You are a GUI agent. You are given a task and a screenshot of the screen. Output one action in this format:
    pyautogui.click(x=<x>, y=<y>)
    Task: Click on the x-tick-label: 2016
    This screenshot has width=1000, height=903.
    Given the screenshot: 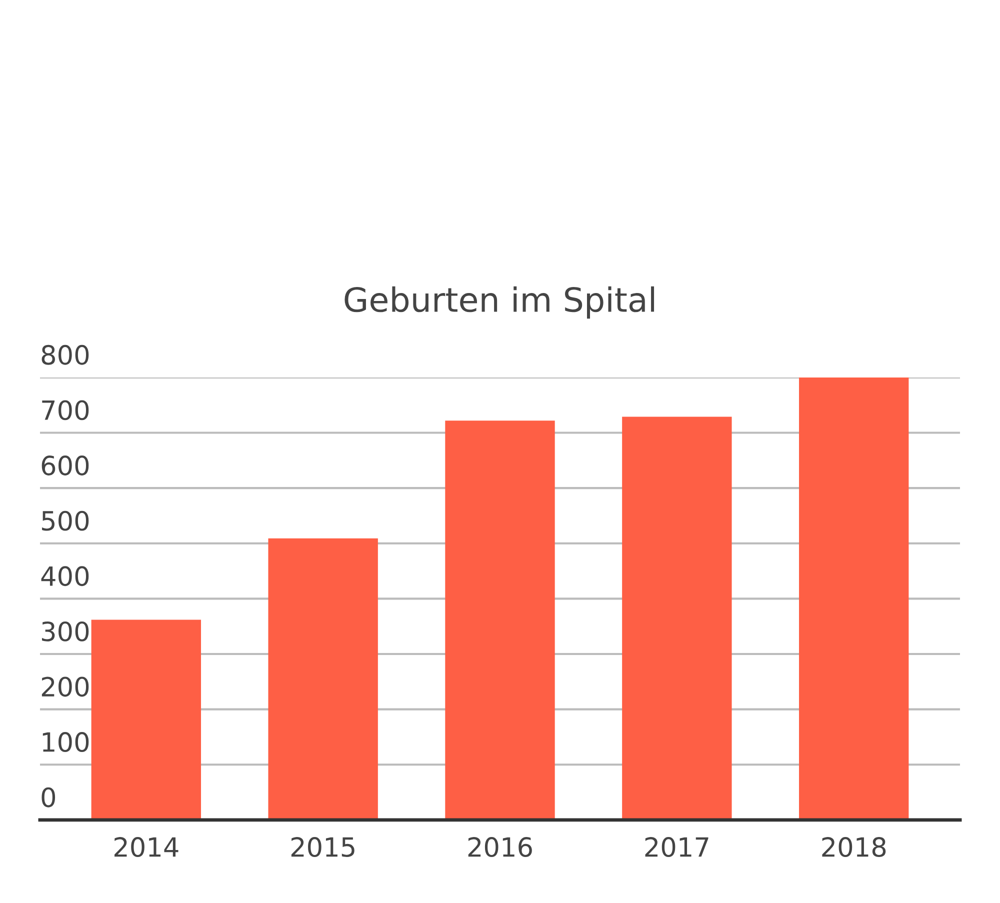 What is the action you would take?
    pyautogui.click(x=500, y=847)
    